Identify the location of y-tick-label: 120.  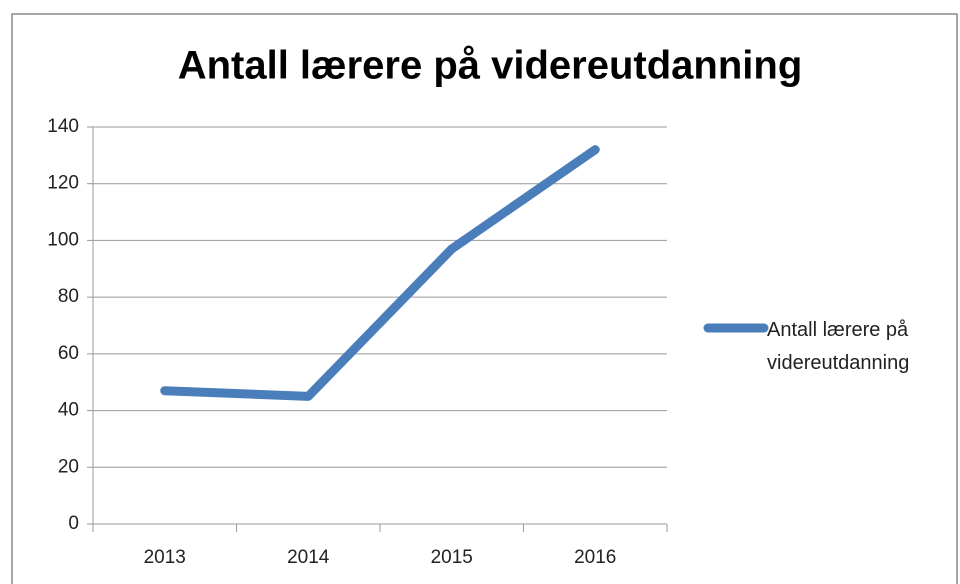
(63, 183).